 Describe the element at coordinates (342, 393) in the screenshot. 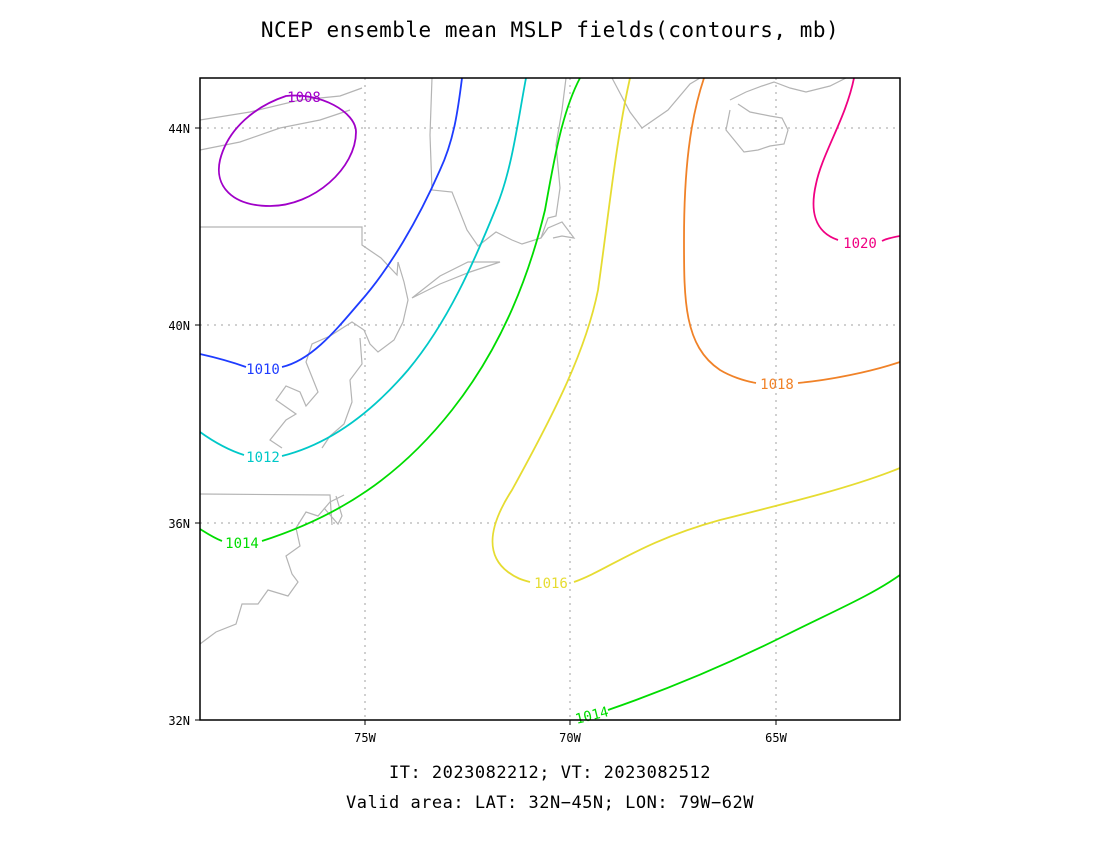

I see `coast-delmarva` at that location.